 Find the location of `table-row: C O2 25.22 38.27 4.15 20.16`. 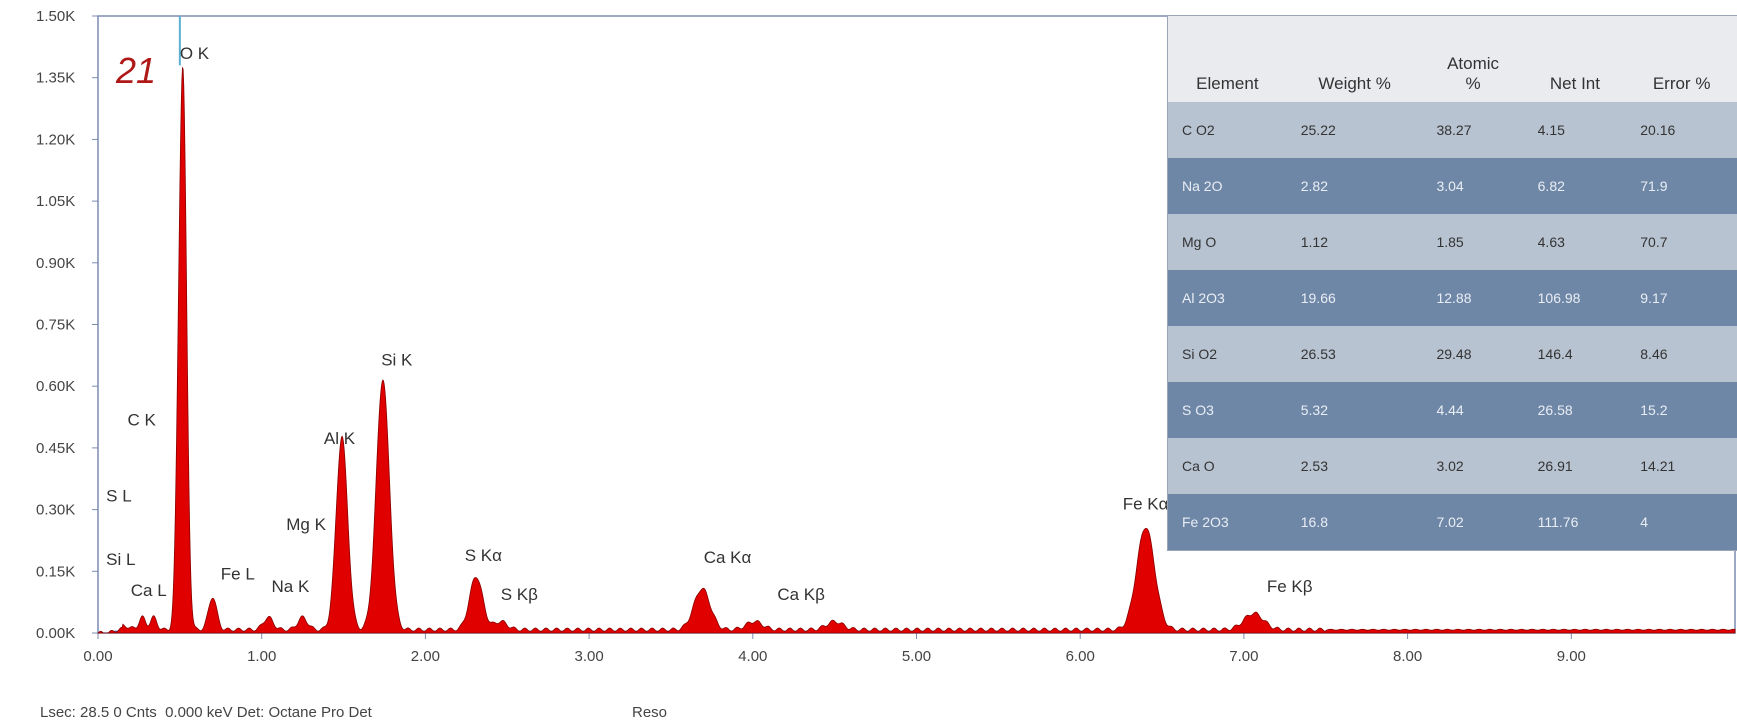

table-row: C O2 25.22 38.27 4.15 20.16 is located at coordinates (1452, 130).